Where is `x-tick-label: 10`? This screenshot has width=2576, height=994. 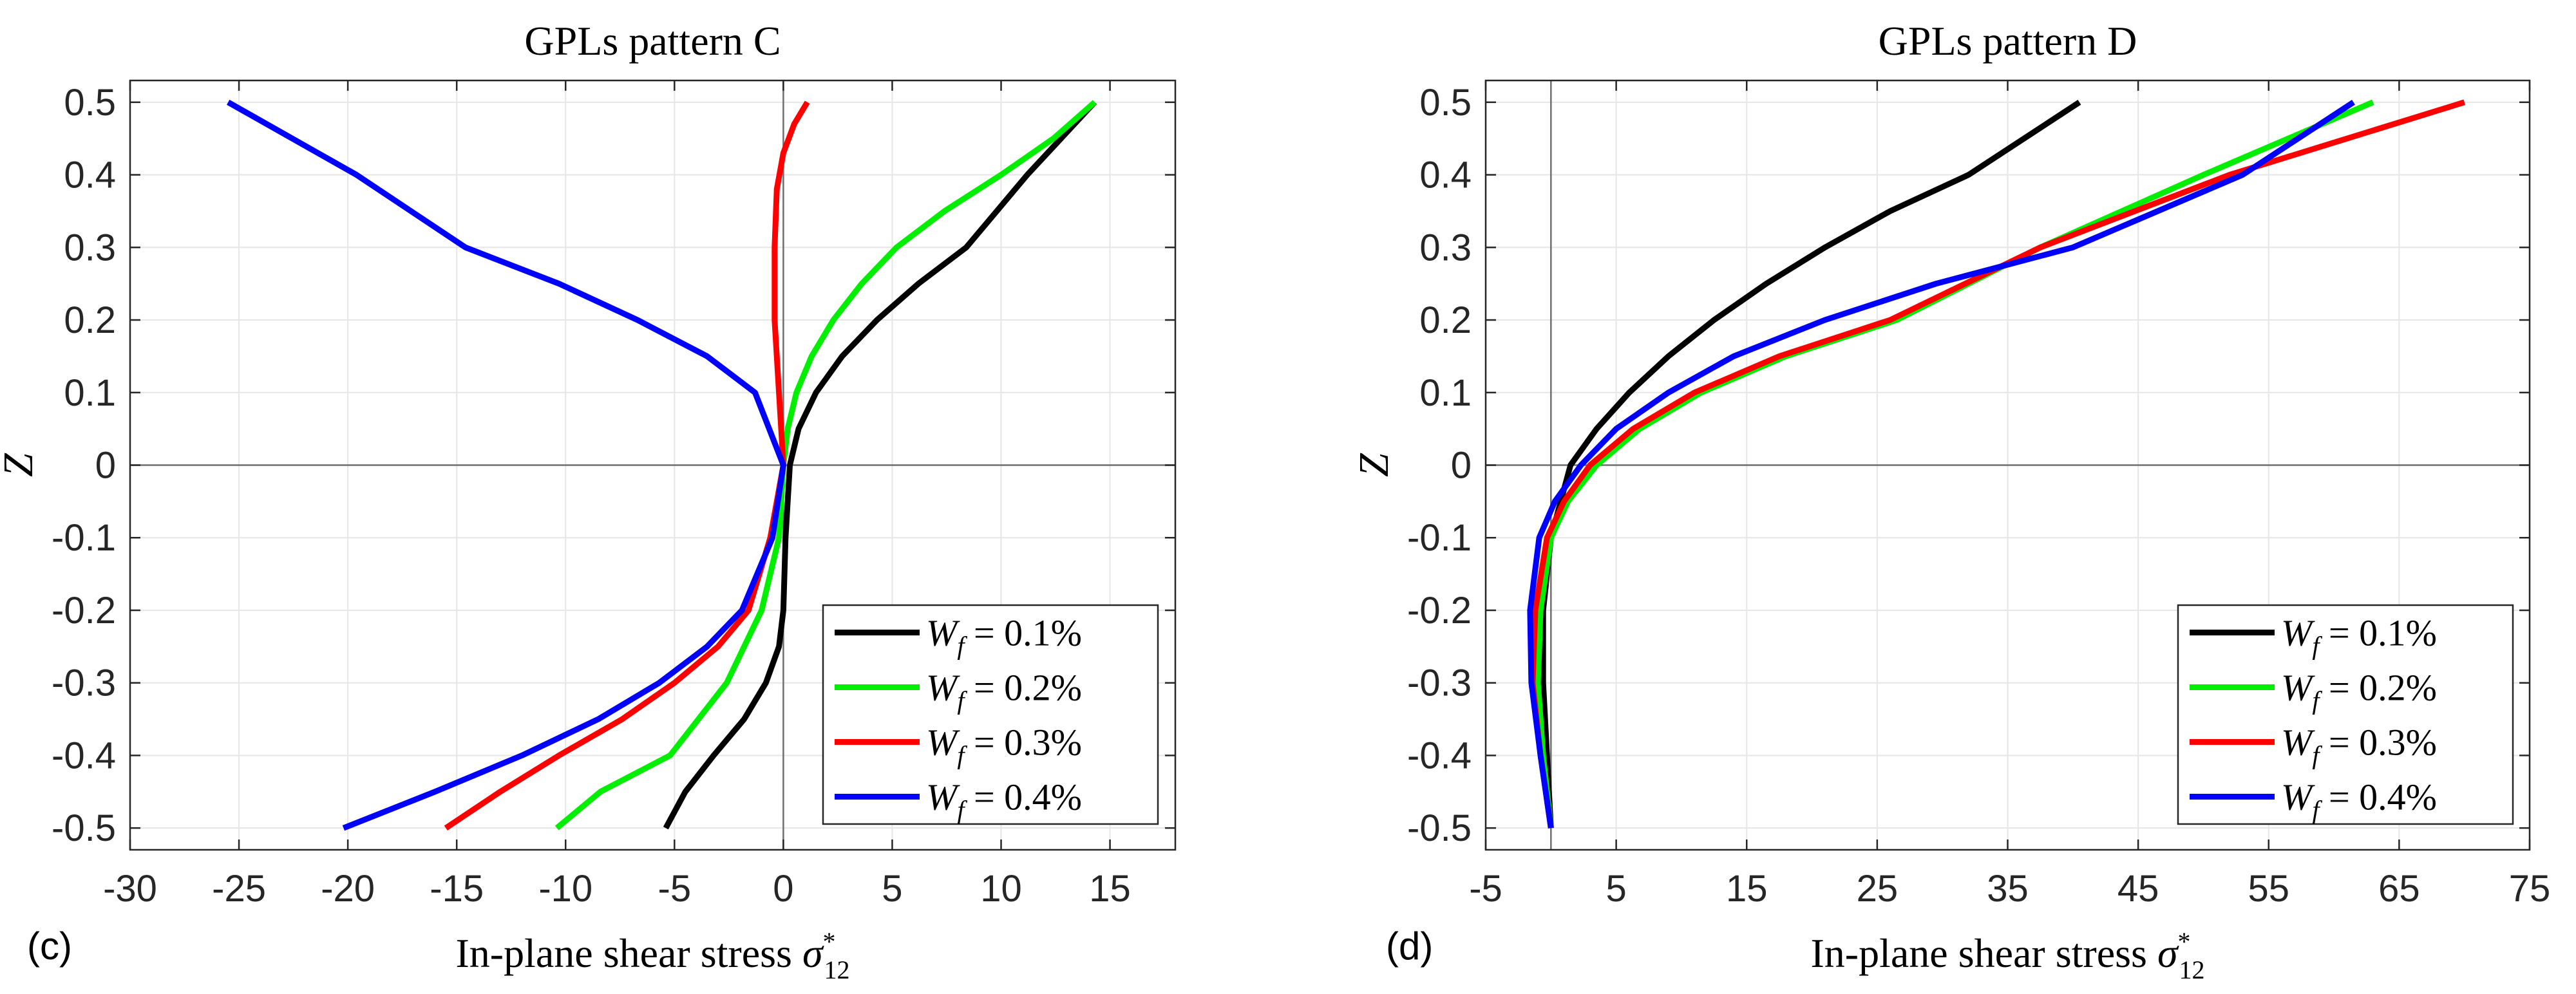
x-tick-label: 10 is located at coordinates (1001, 889).